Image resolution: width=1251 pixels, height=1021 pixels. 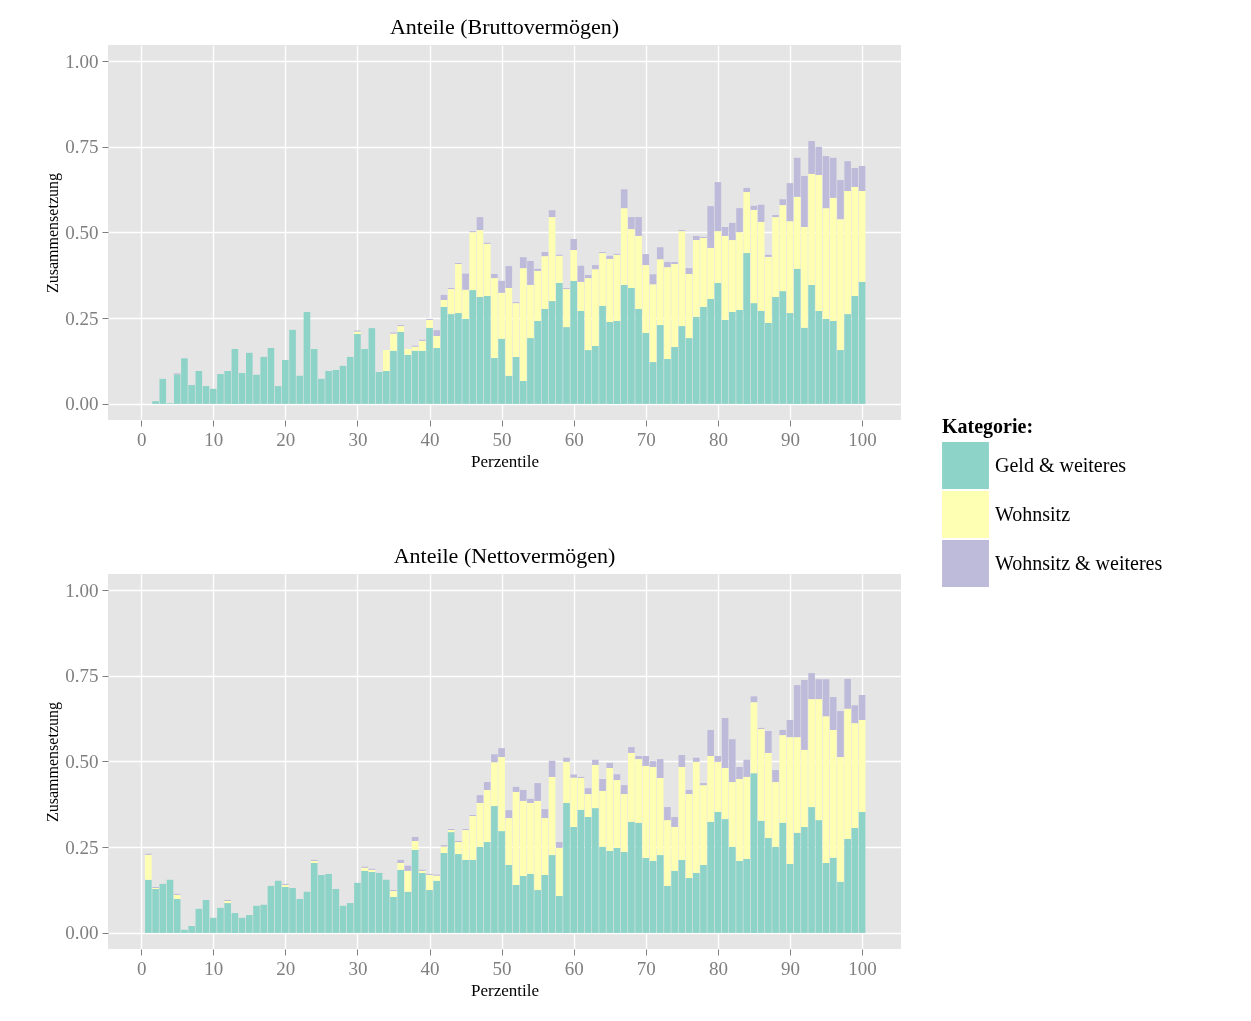 What do you see at coordinates (504, 555) in the screenshot?
I see `chart-title: Anteile (Nettovermögen)` at bounding box center [504, 555].